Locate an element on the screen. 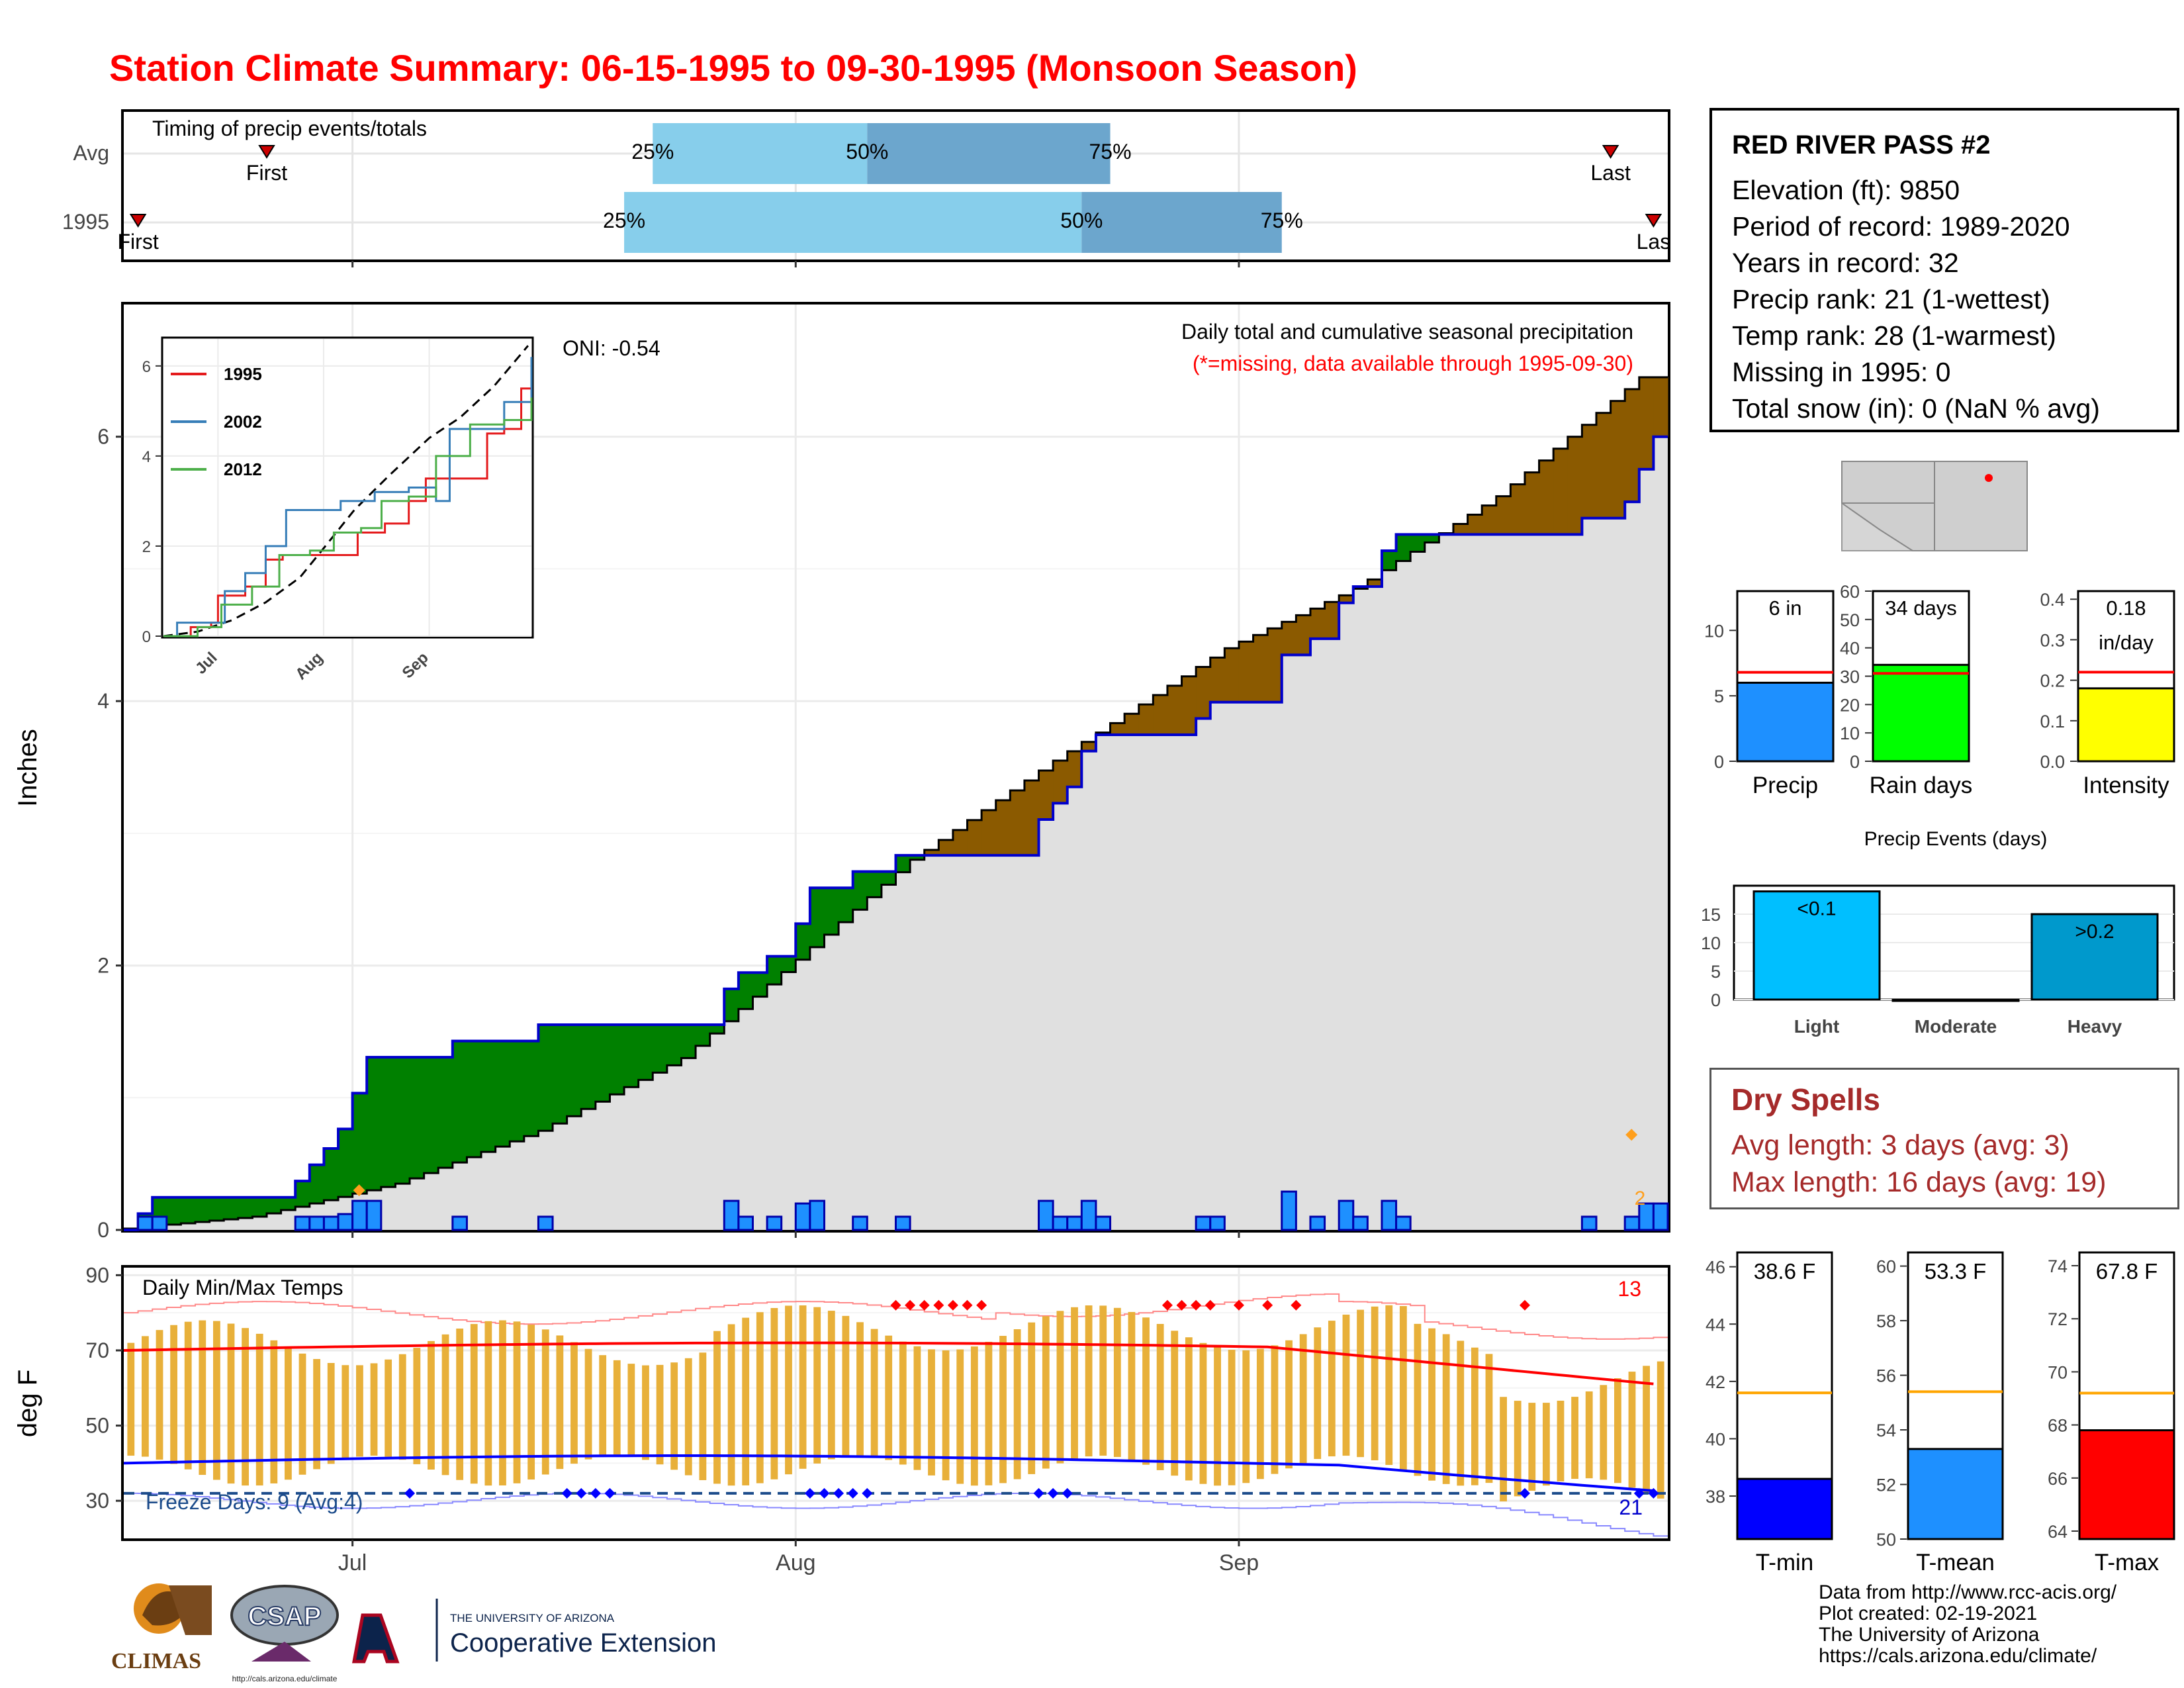 The width and height of the screenshot is (2184, 1688). events-category-label: Light is located at coordinates (1817, 1026).